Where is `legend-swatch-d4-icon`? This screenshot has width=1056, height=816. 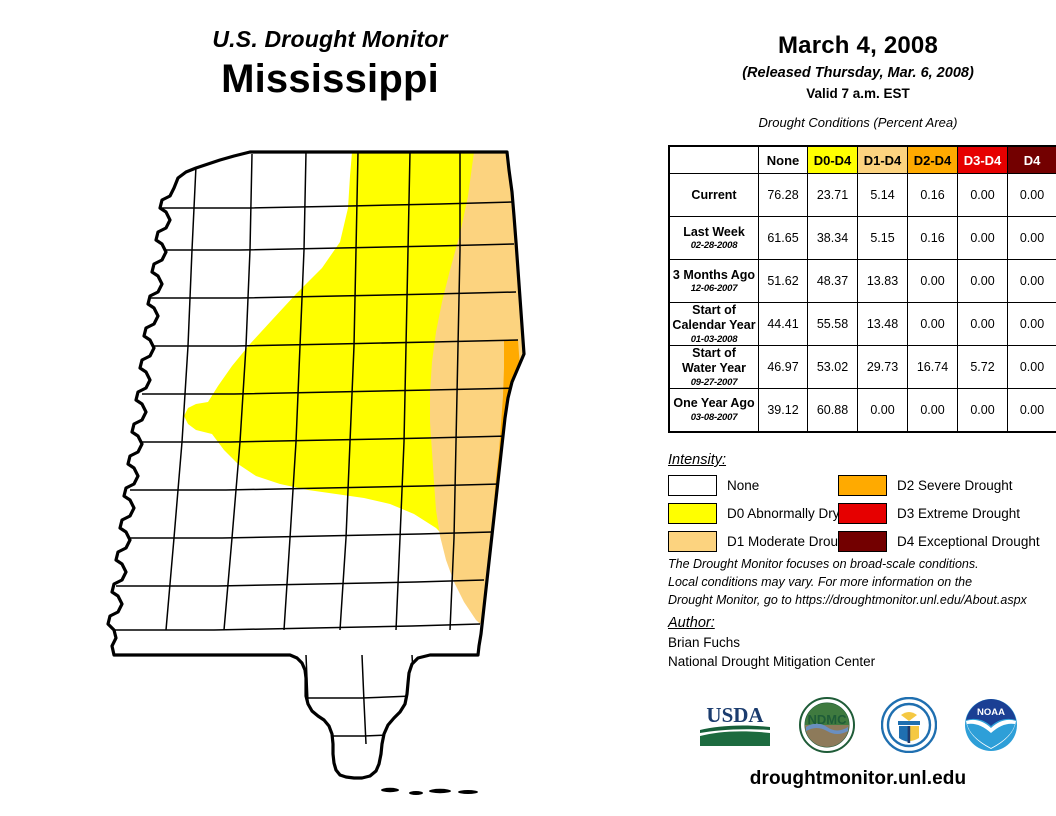 legend-swatch-d4-icon is located at coordinates (862, 541).